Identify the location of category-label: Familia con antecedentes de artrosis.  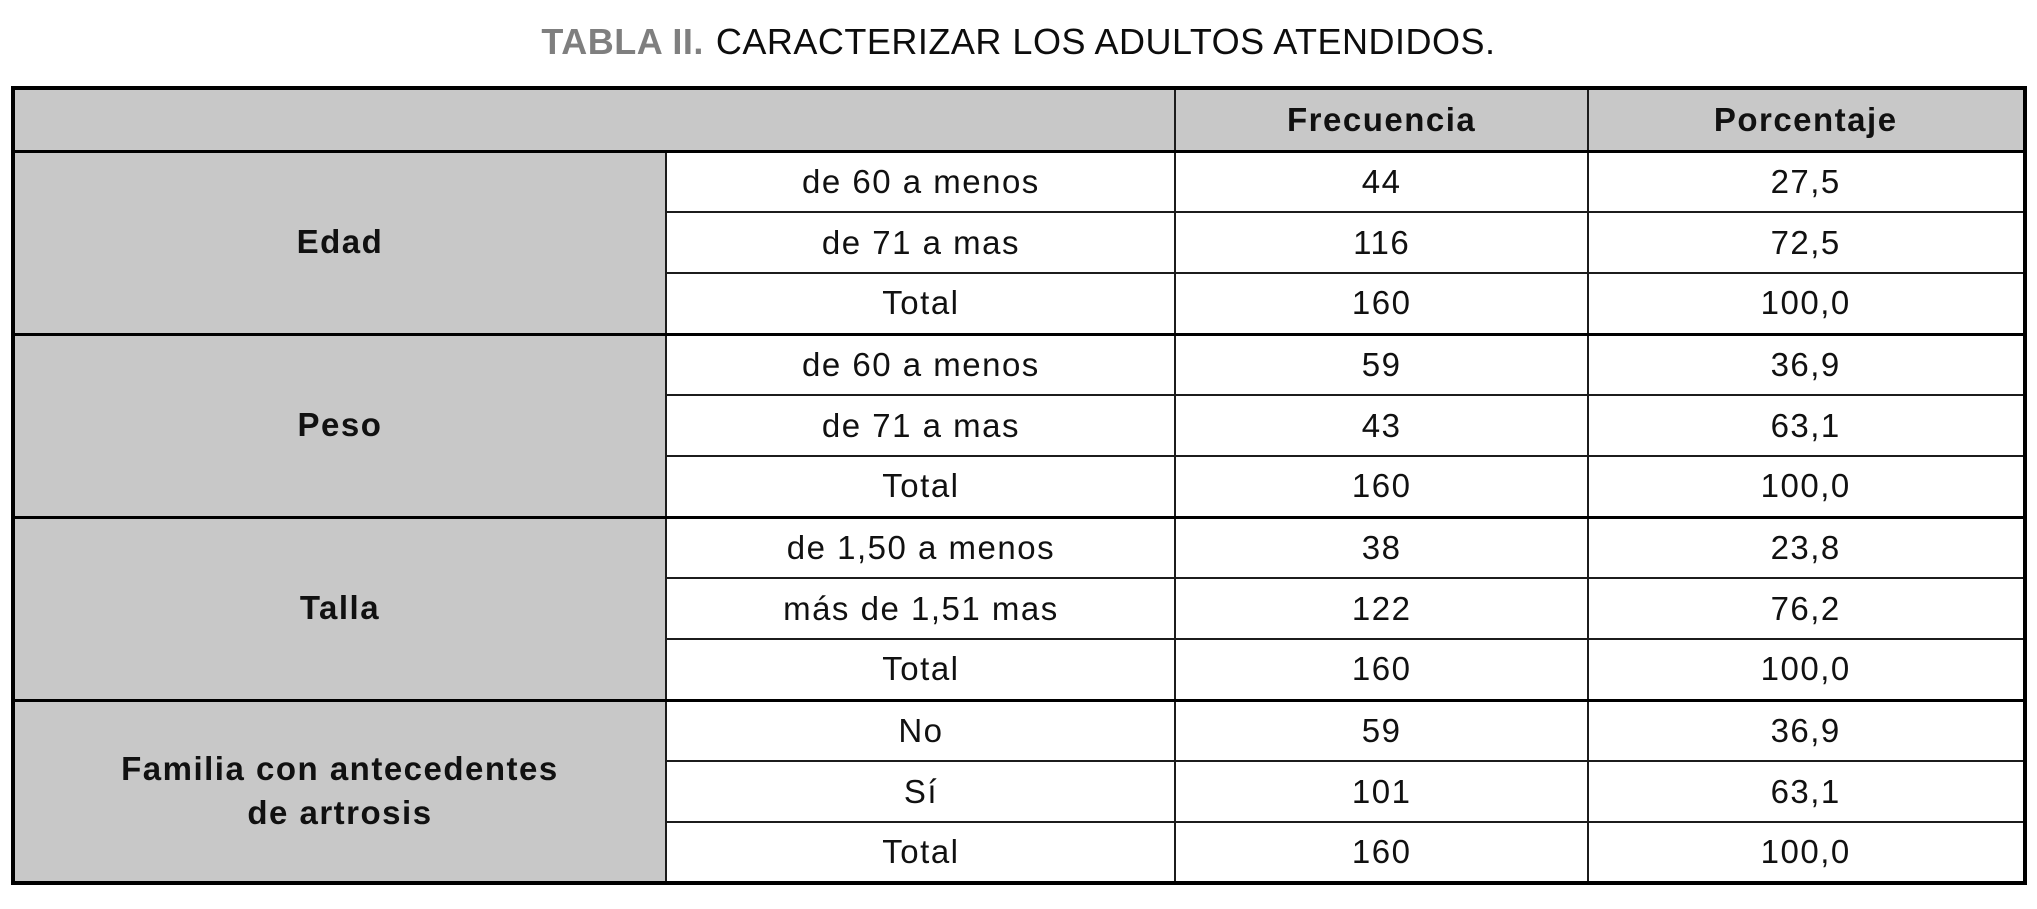
(340, 790).